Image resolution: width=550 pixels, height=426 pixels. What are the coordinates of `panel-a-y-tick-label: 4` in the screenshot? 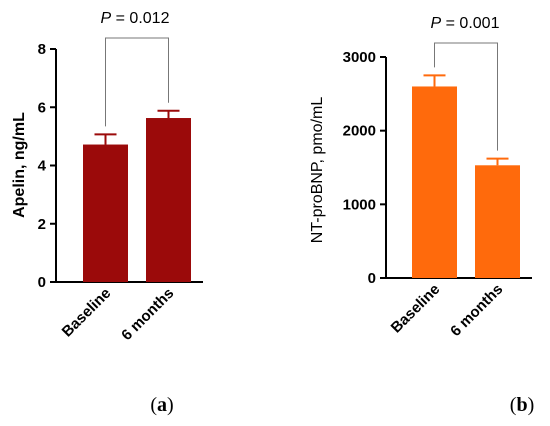 It's located at (42, 166).